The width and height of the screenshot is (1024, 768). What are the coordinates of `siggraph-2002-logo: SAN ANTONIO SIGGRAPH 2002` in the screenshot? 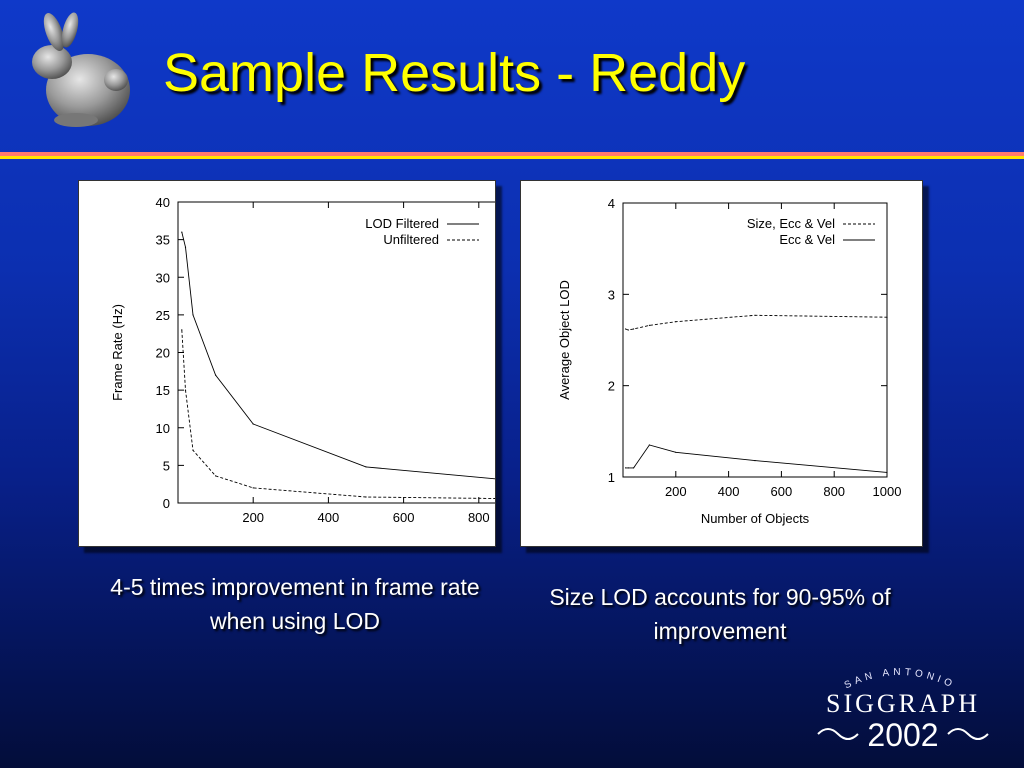 It's located at (903, 710).